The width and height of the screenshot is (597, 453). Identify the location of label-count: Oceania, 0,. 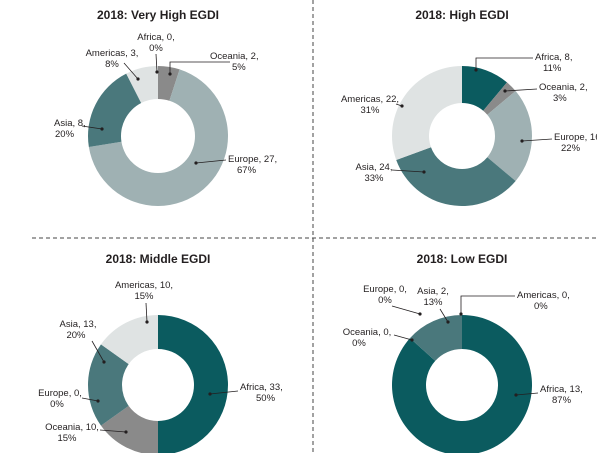
(367, 332).